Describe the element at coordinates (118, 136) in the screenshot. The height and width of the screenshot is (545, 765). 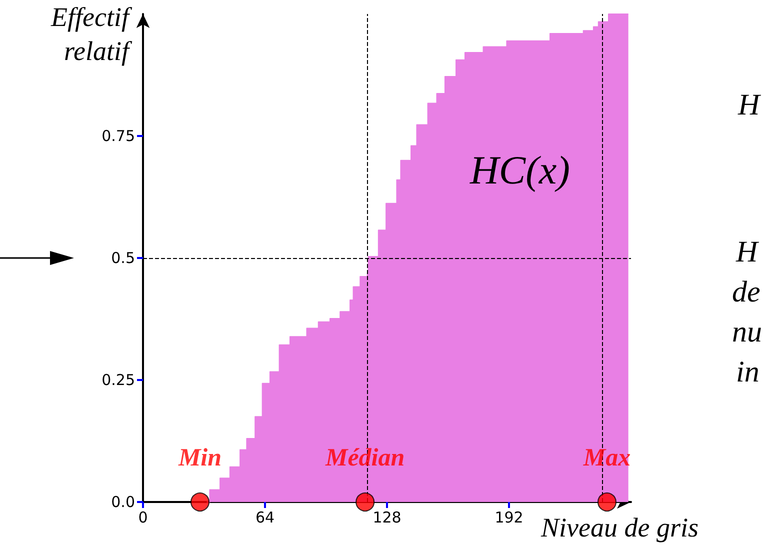
I see `y-tick-label: 0.75` at that location.